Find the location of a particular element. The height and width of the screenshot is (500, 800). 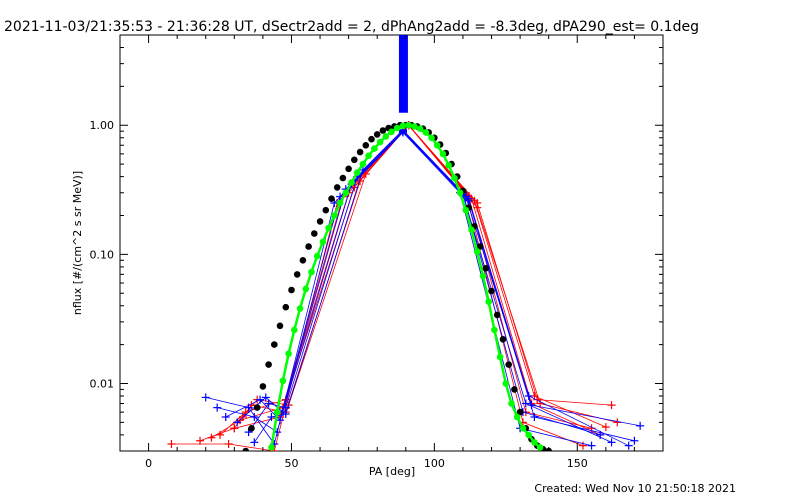

x-tick-label: 0 is located at coordinates (148, 463).